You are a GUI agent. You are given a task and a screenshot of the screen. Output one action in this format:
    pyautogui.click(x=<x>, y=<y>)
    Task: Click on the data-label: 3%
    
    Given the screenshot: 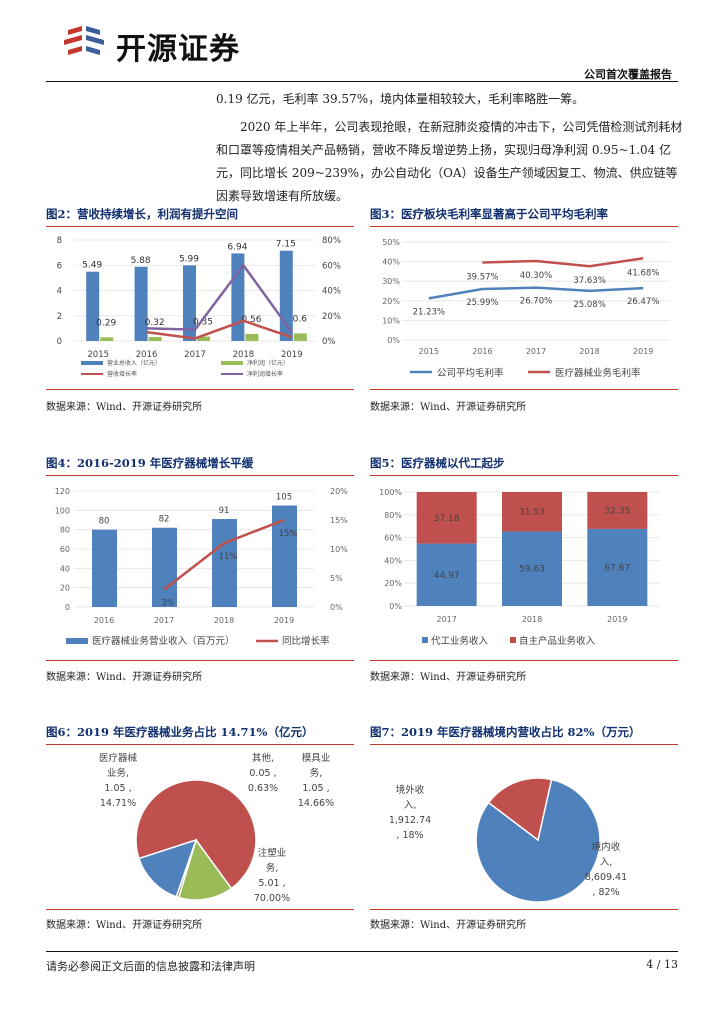 What is the action you would take?
    pyautogui.click(x=168, y=604)
    